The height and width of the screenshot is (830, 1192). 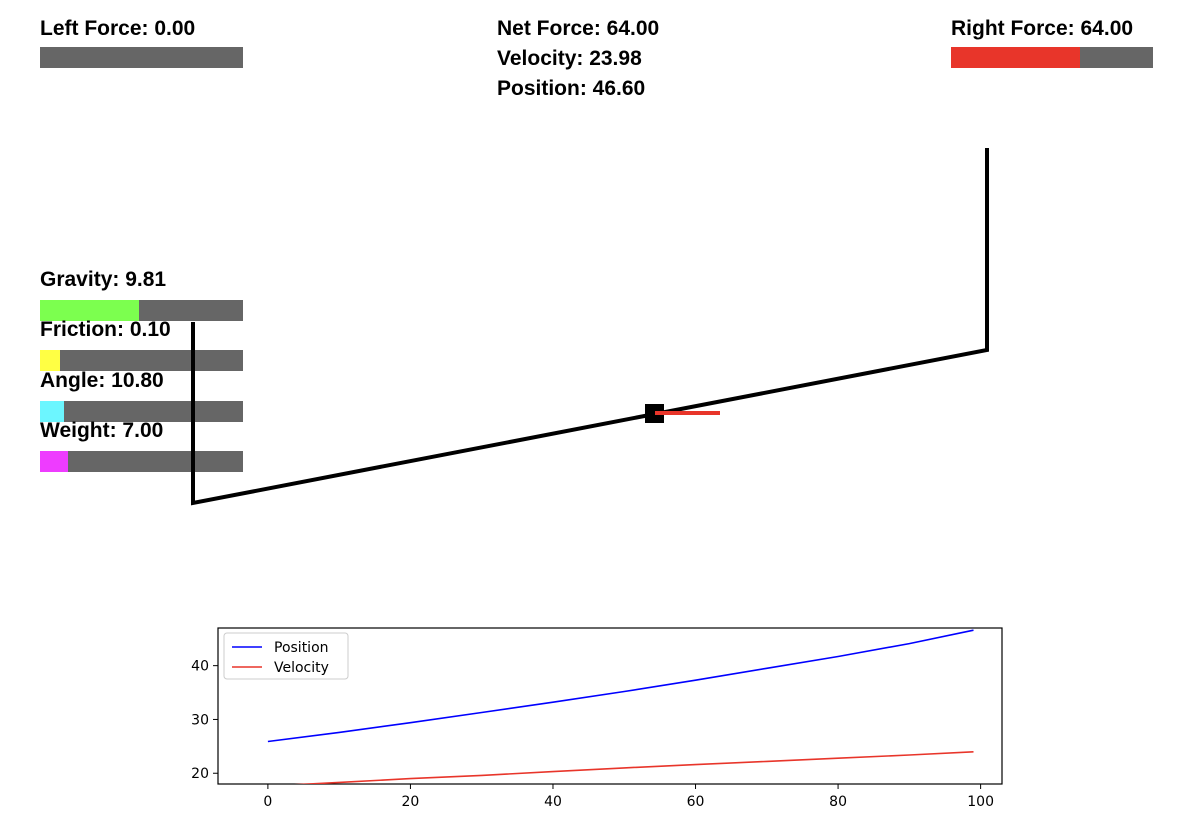 What do you see at coordinates (654, 413) in the screenshot?
I see `cart` at bounding box center [654, 413].